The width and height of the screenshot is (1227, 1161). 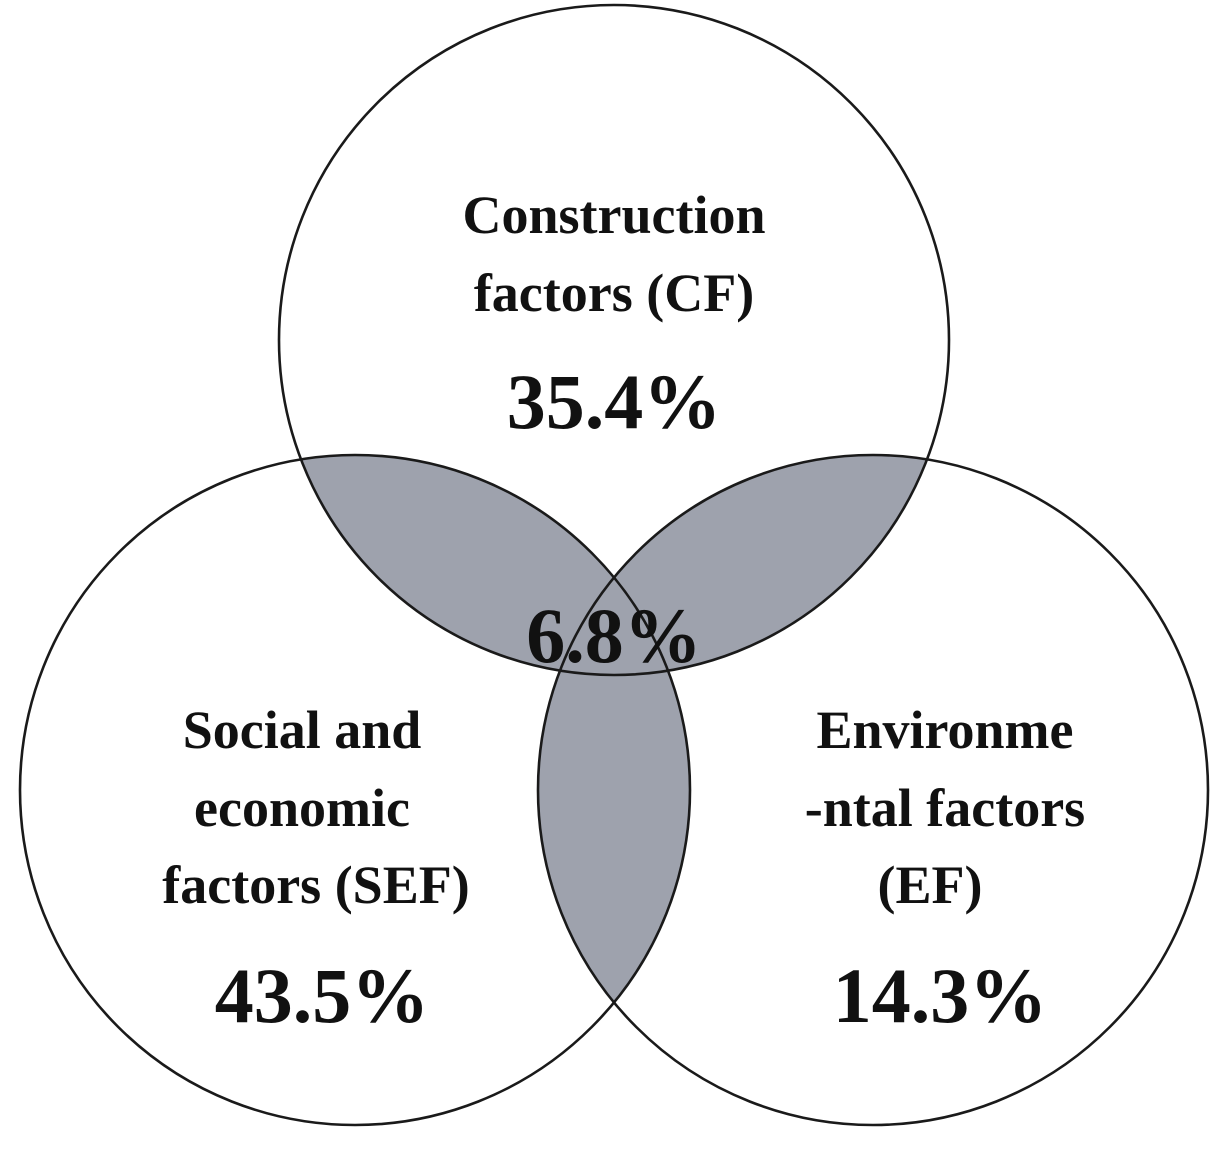 What do you see at coordinates (743, 565) in the screenshot?
I see `overlap-cf-ef` at bounding box center [743, 565].